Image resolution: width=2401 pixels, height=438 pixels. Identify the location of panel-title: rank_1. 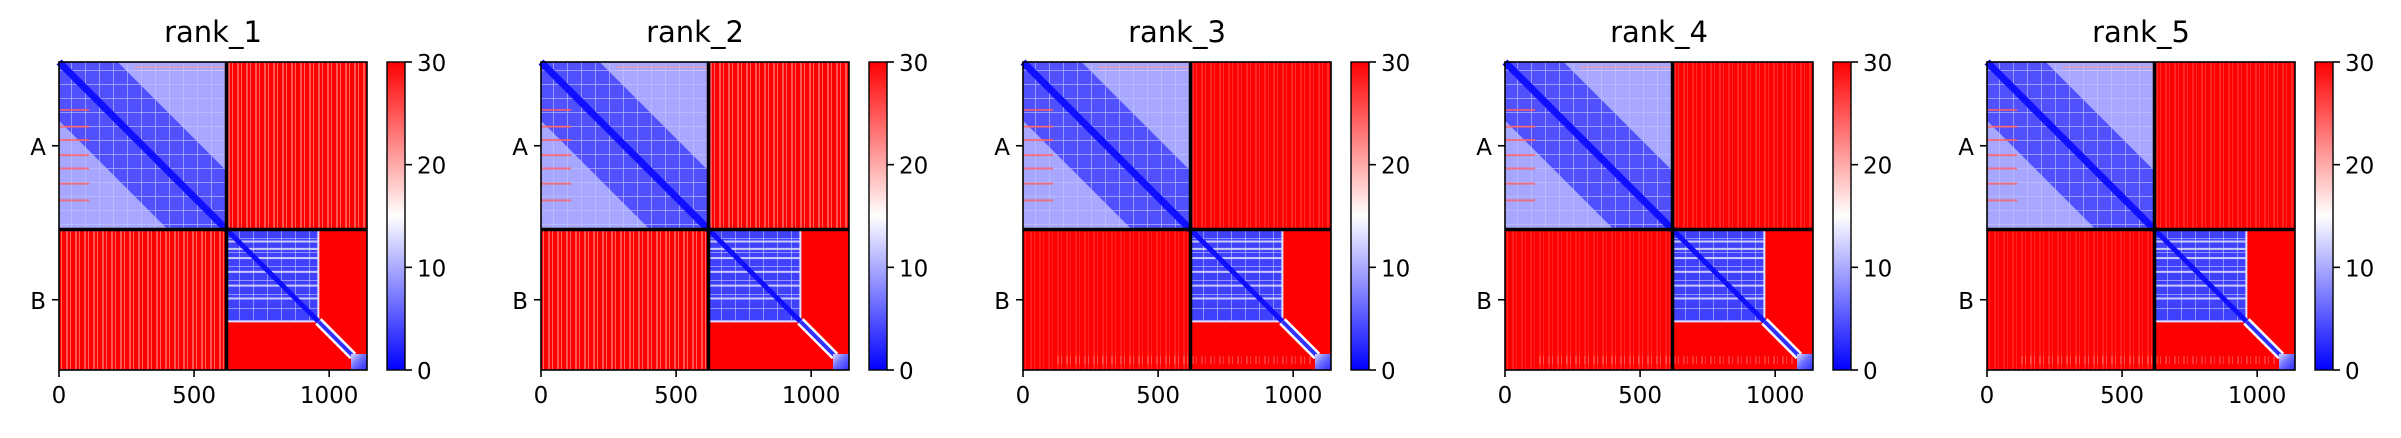
(213, 32).